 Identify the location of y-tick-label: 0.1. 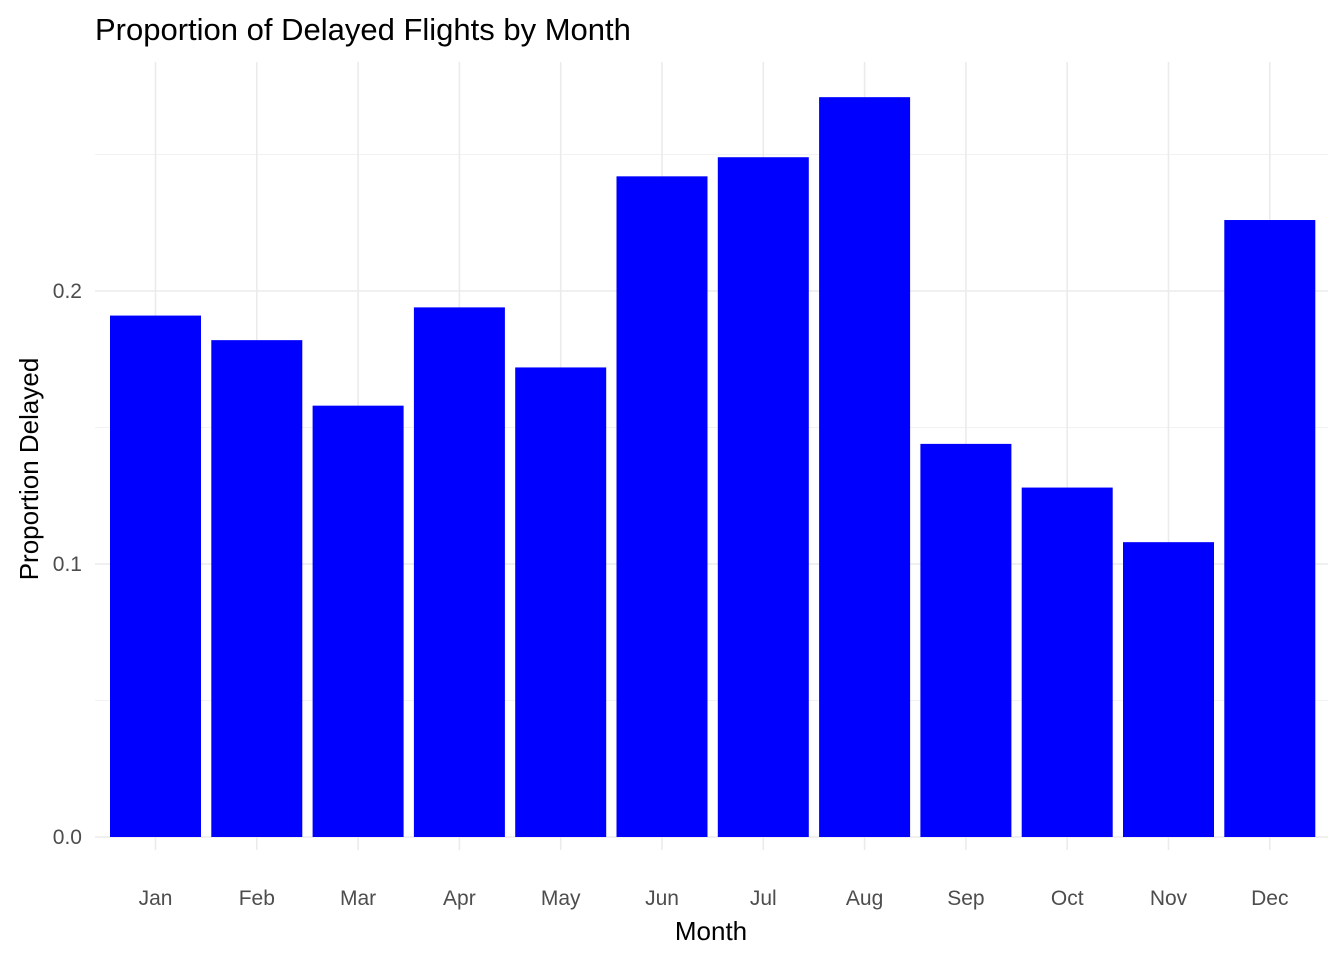
(67, 564).